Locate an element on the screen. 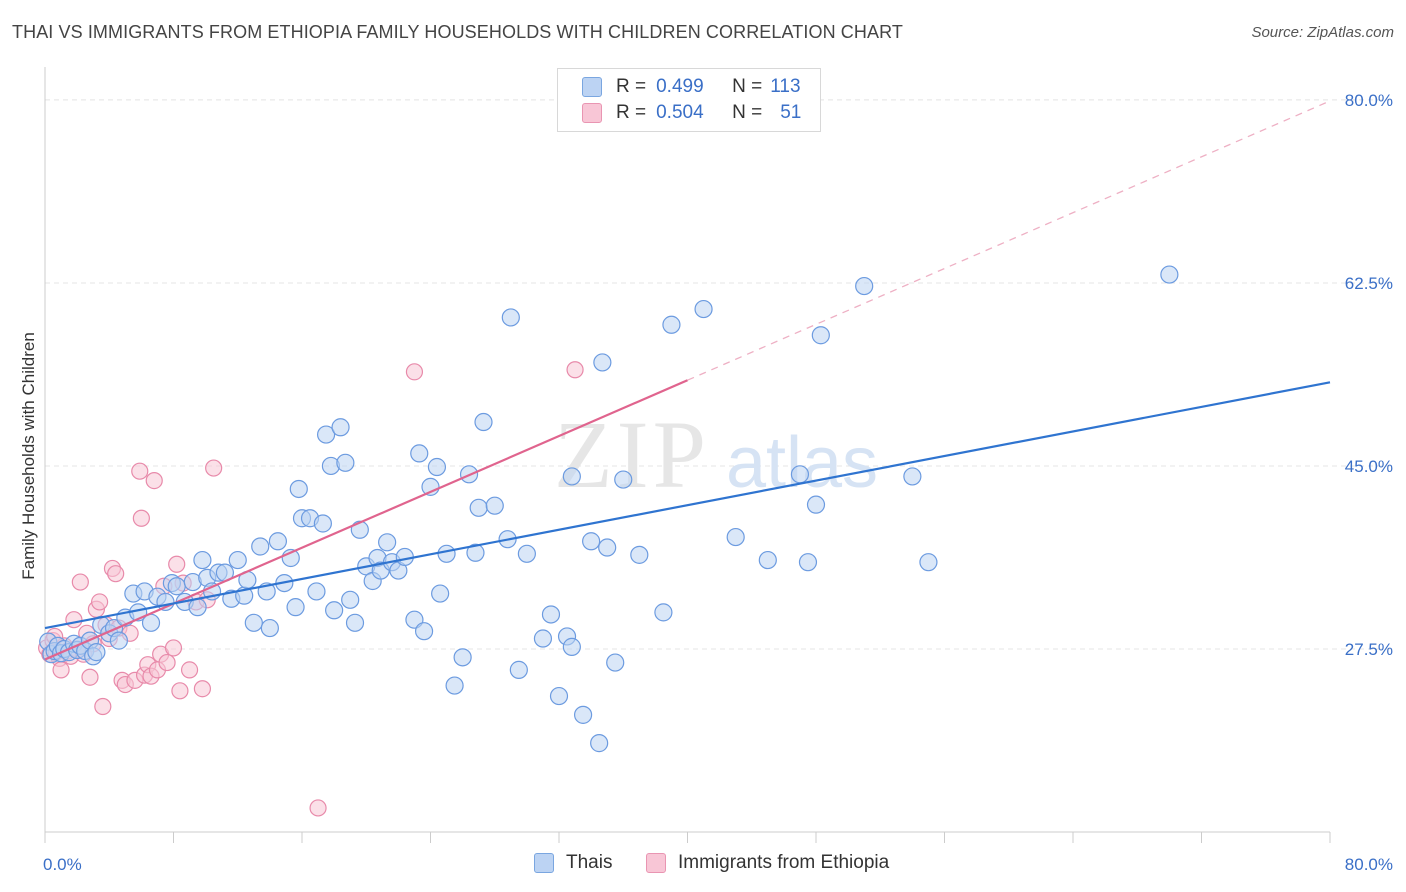  legend-item-ethiopia: Immigrants from Ethiopia is located at coordinates (767, 863).